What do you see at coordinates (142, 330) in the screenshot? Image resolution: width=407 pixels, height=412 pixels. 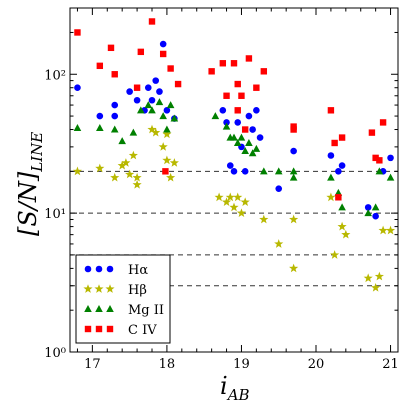 I see `legend-label: C IV` at bounding box center [142, 330].